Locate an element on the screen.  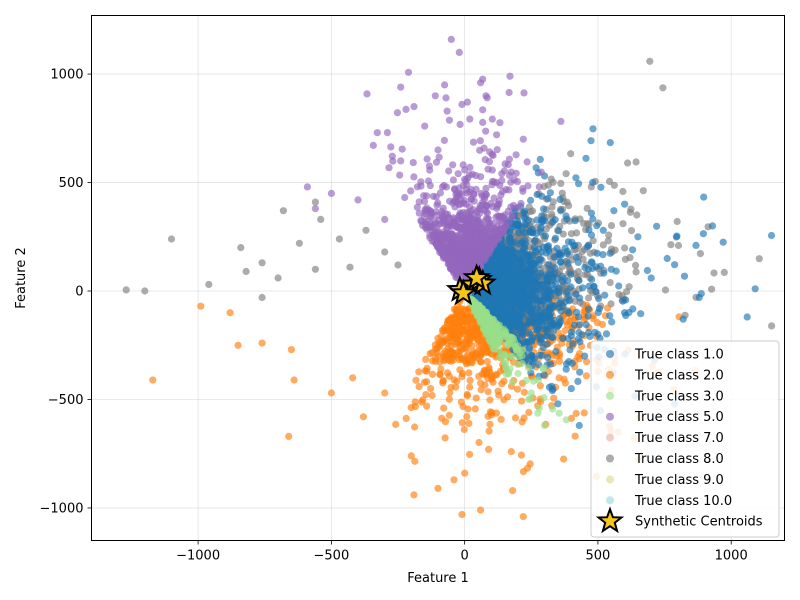
y-tick-label: −1000 is located at coordinates (62, 508).